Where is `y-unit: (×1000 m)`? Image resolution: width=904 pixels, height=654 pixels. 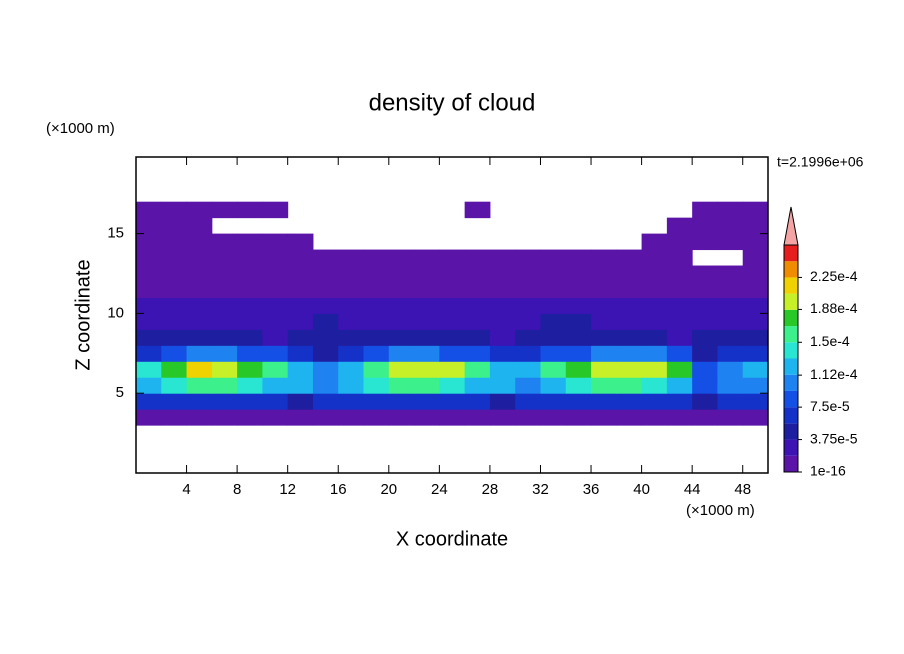
y-unit: (×1000 m) is located at coordinates (80, 128).